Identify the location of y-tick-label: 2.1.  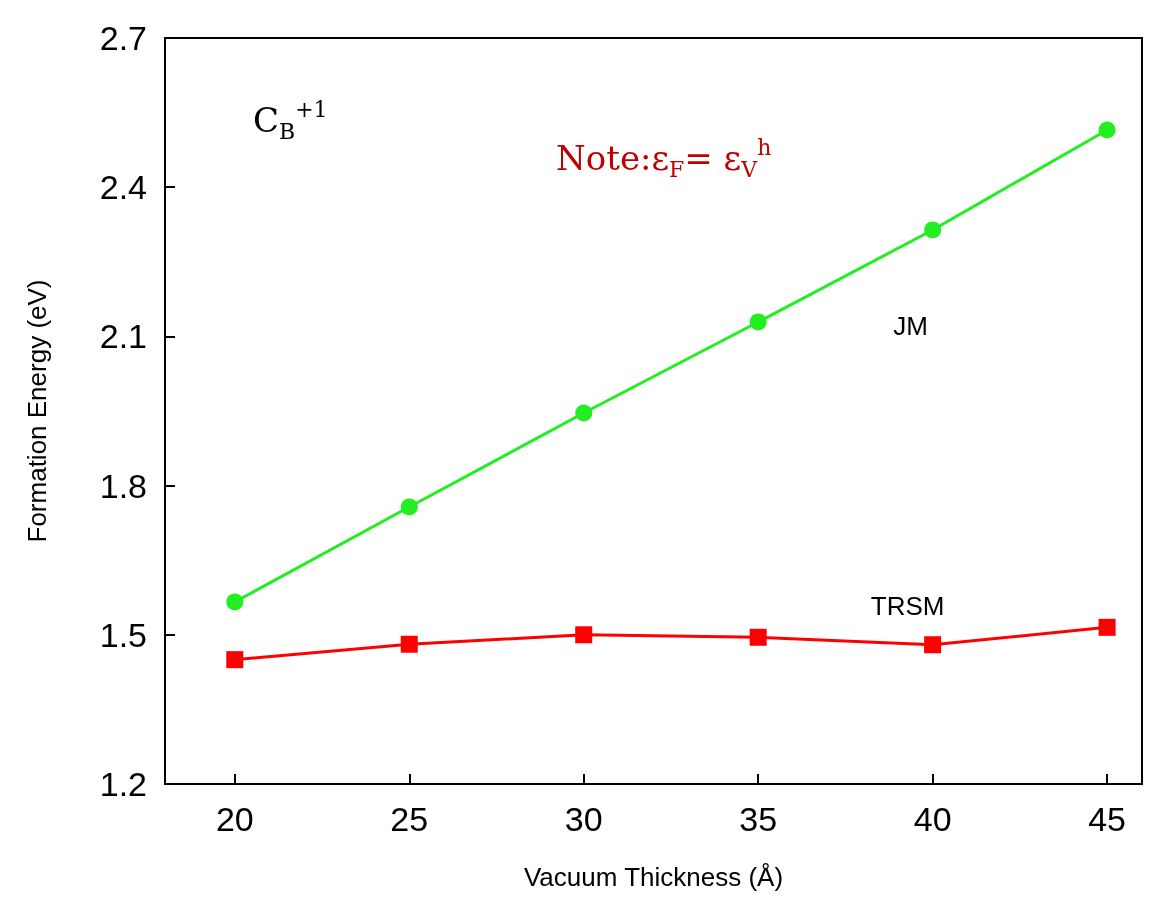
(123, 336).